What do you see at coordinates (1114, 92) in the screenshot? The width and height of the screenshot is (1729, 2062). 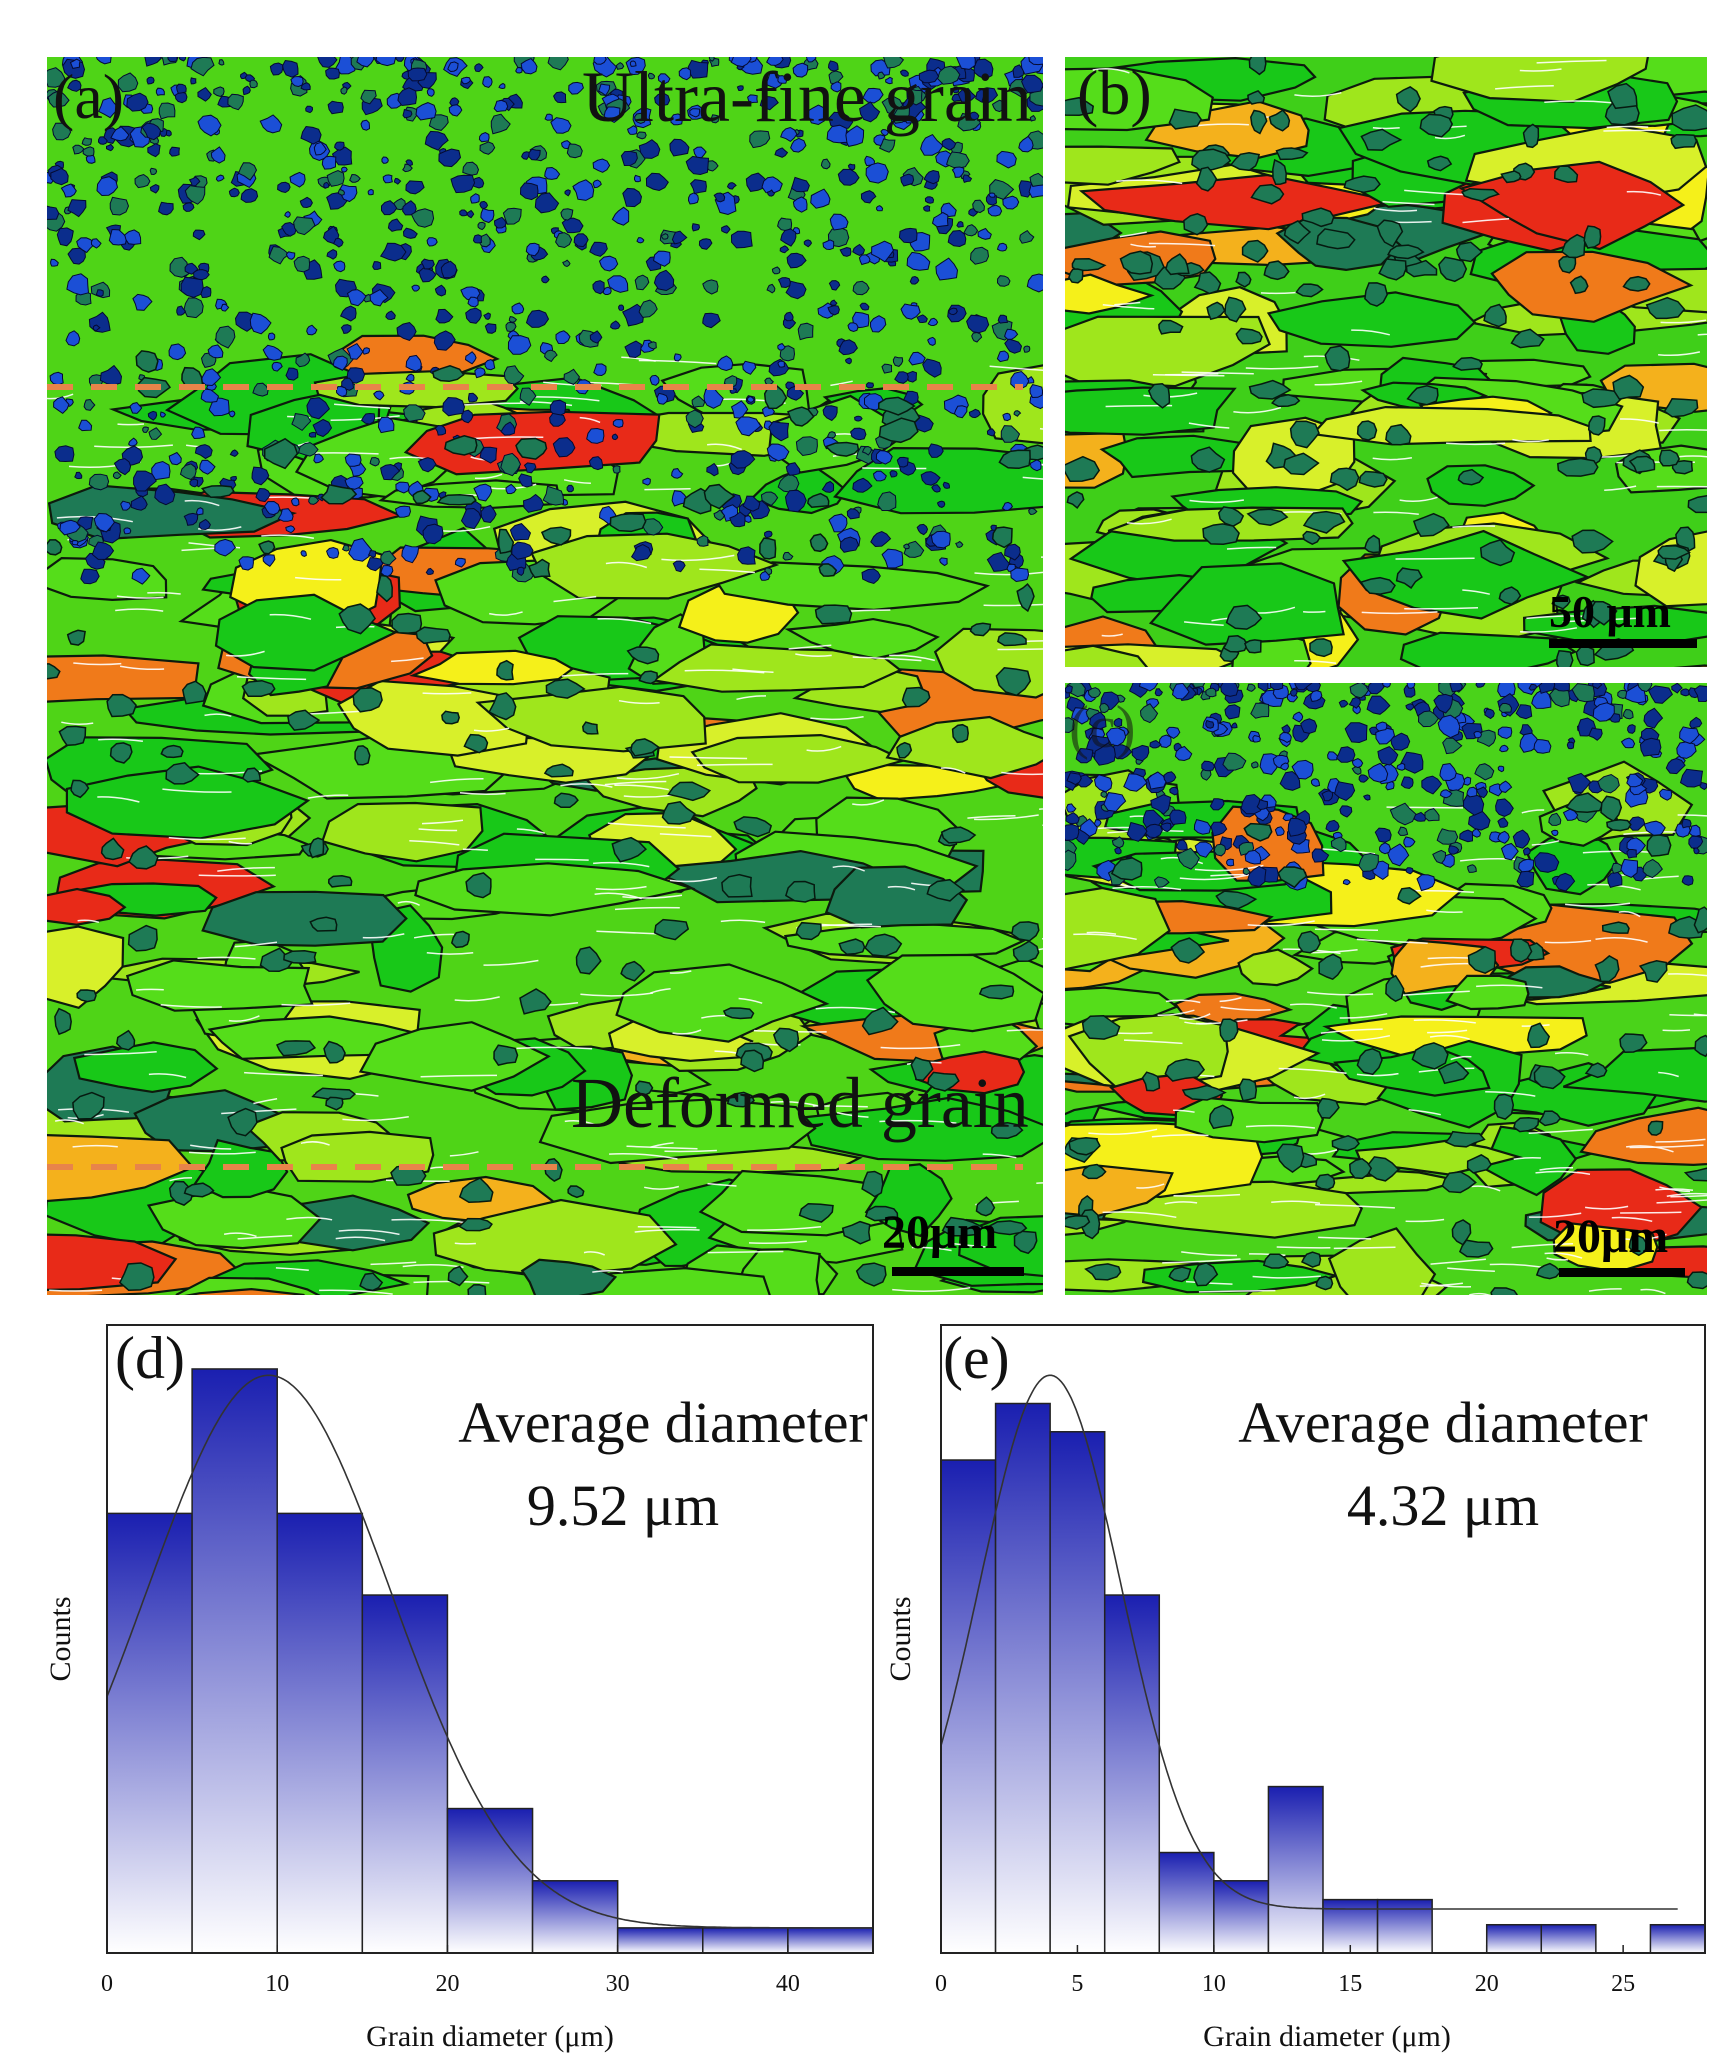 I see `panel-label-b: (b)` at bounding box center [1114, 92].